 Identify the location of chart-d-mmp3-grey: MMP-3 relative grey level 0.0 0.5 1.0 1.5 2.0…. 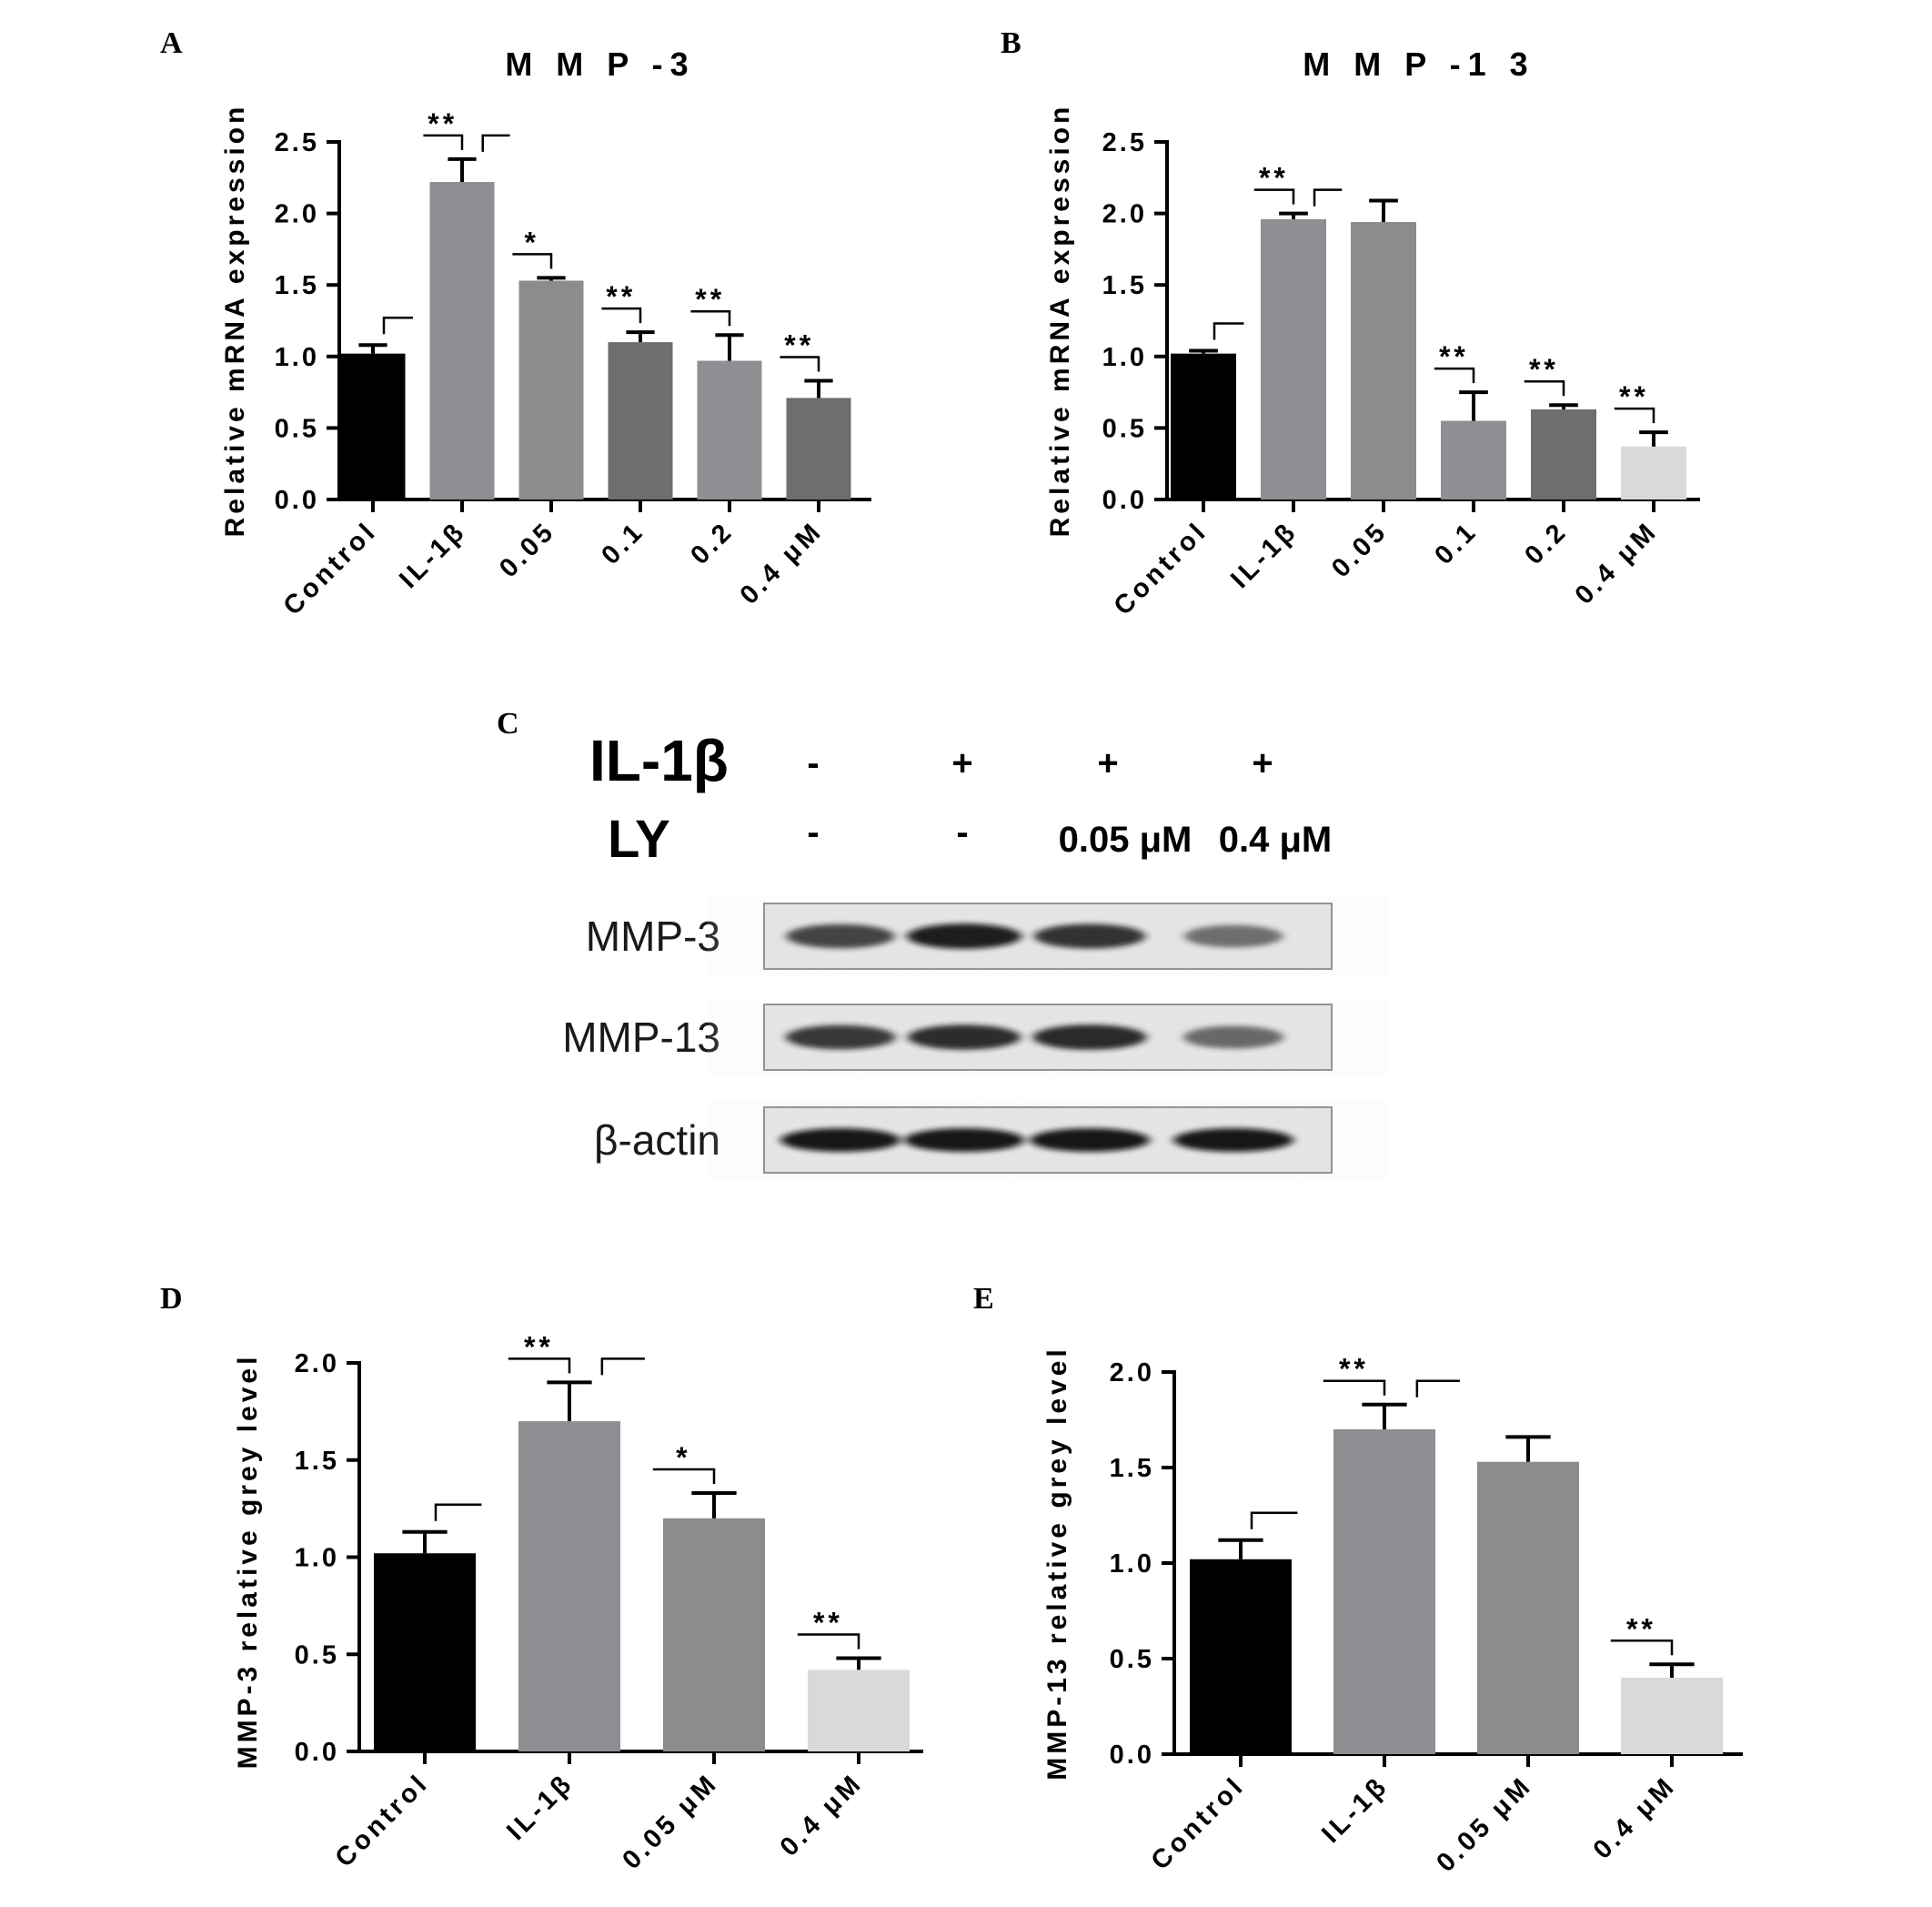
(578, 1602).